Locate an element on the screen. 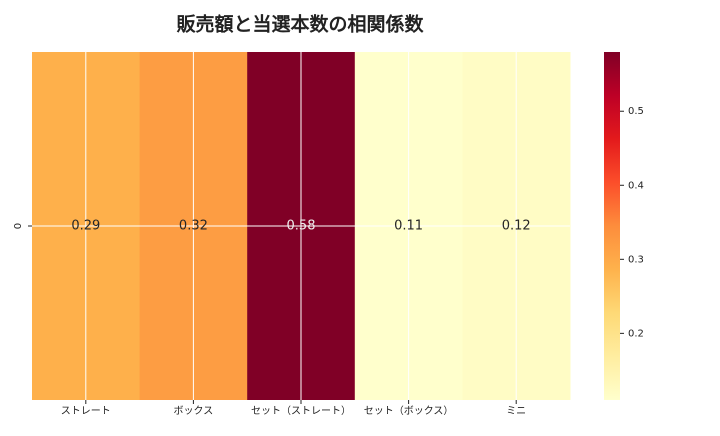 The image size is (720, 436). value-label: 0.12 is located at coordinates (516, 226).